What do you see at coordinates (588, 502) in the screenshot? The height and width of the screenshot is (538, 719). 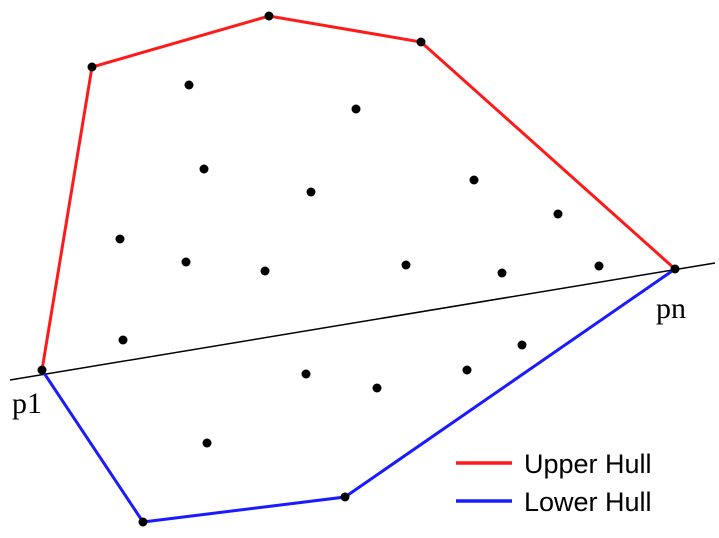 I see `legend-lower-label: Lower Hull` at bounding box center [588, 502].